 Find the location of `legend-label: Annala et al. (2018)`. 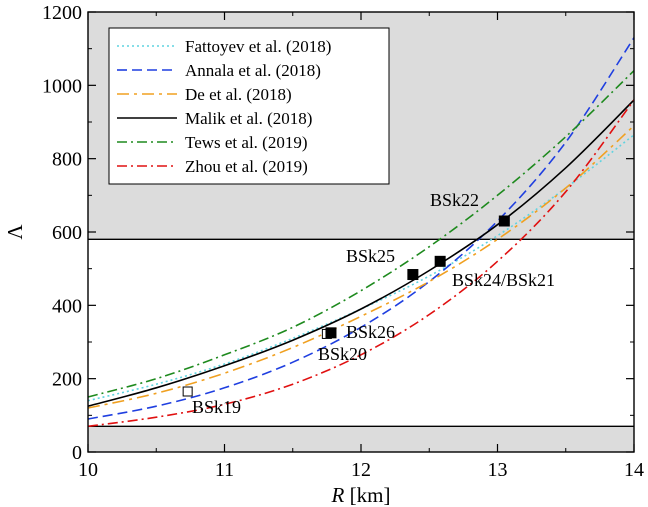

legend-label: Annala et al. (2018) is located at coordinates (253, 70).